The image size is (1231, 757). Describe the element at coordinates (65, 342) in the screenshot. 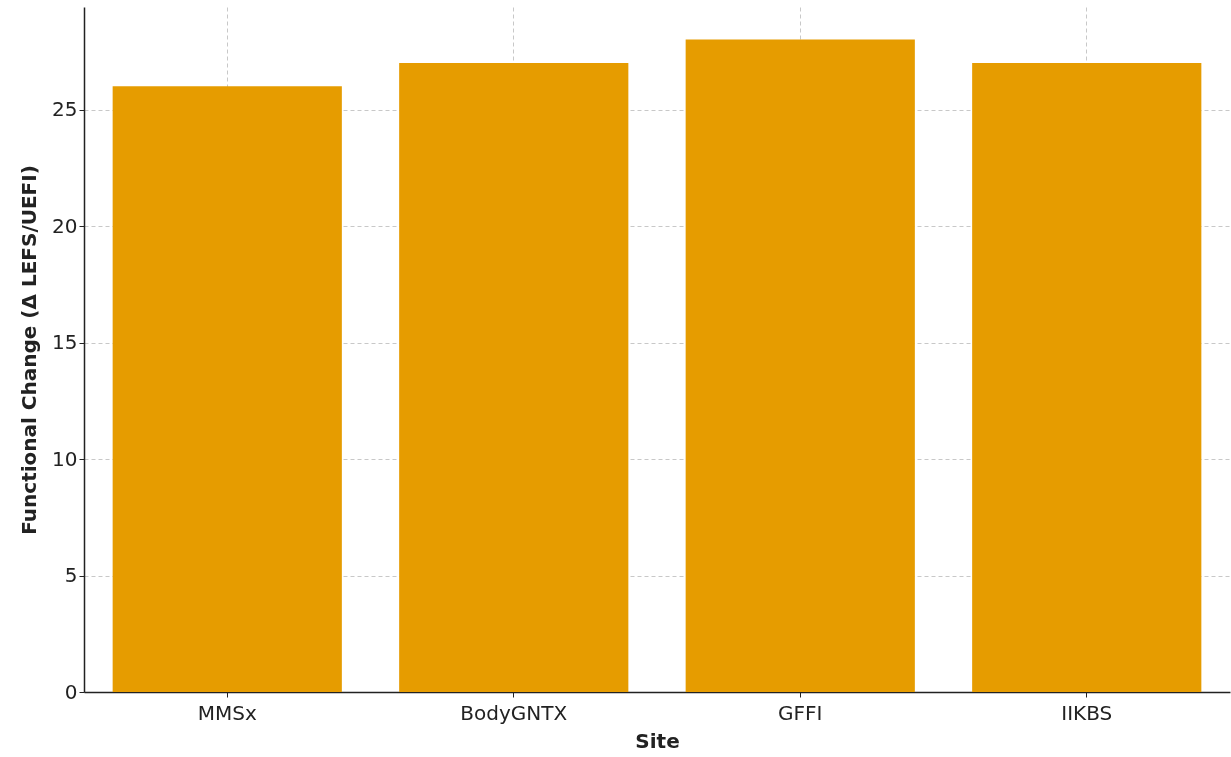

I see `y-tick-label: 15` at that location.